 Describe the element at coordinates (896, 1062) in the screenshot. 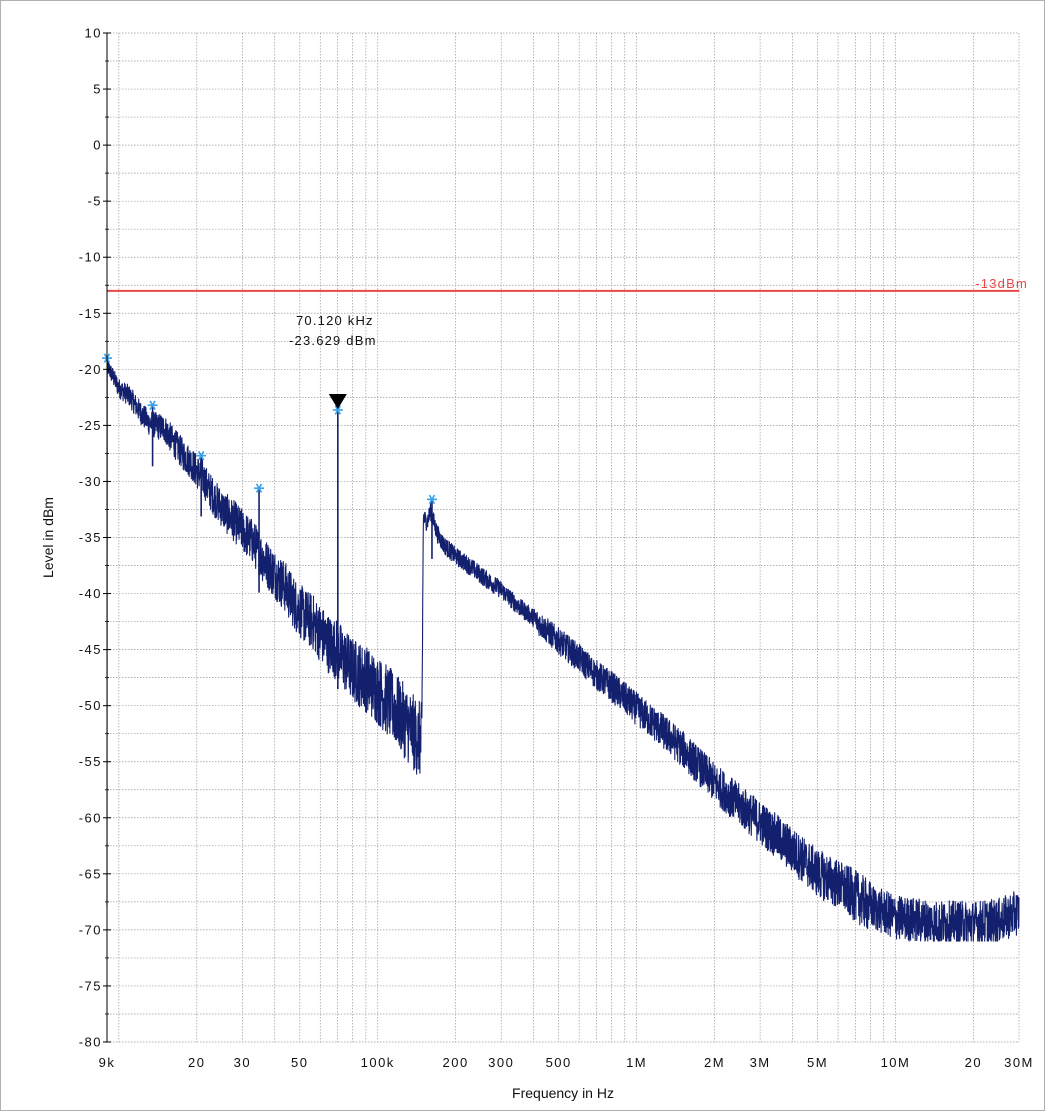

I see `x-tick-label: 10M` at that location.